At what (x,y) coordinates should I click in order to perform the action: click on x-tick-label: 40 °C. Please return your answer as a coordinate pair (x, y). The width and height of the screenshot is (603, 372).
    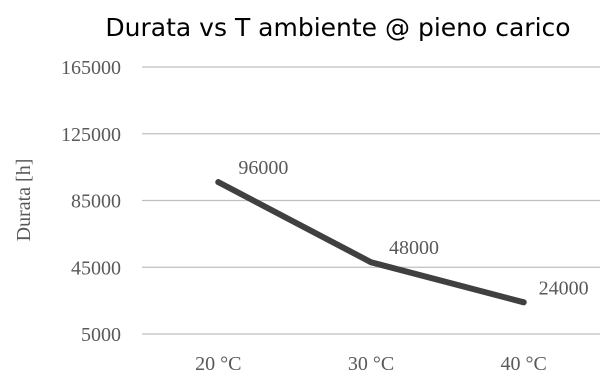
    Looking at the image, I should click on (523, 362).